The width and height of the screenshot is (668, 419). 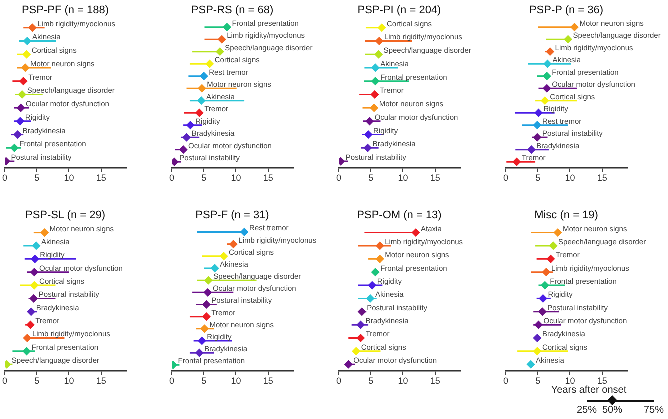 What do you see at coordinates (612, 410) in the screenshot?
I see `text: 50%` at bounding box center [612, 410].